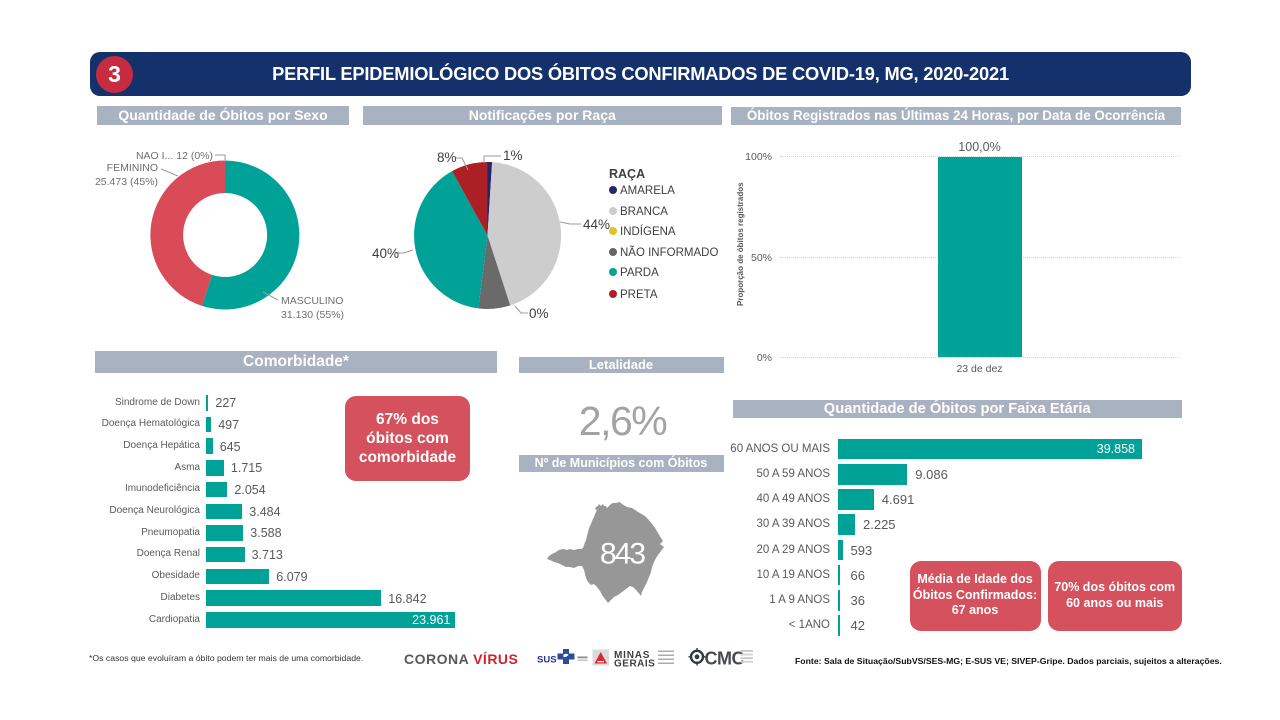 The image size is (1280, 720). Describe the element at coordinates (622, 554) in the screenshot. I see `svg-text: 843` at that location.